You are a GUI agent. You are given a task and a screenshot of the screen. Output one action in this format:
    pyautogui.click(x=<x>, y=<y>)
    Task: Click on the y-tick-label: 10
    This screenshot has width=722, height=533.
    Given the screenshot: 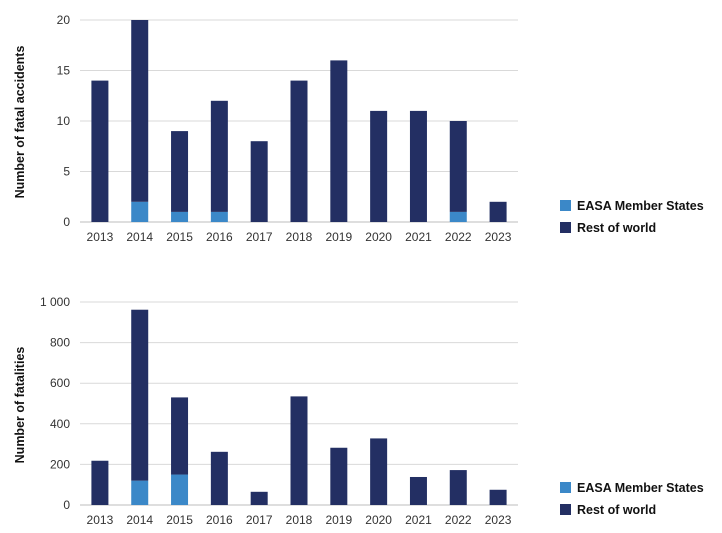 What is the action you would take?
    pyautogui.click(x=64, y=121)
    